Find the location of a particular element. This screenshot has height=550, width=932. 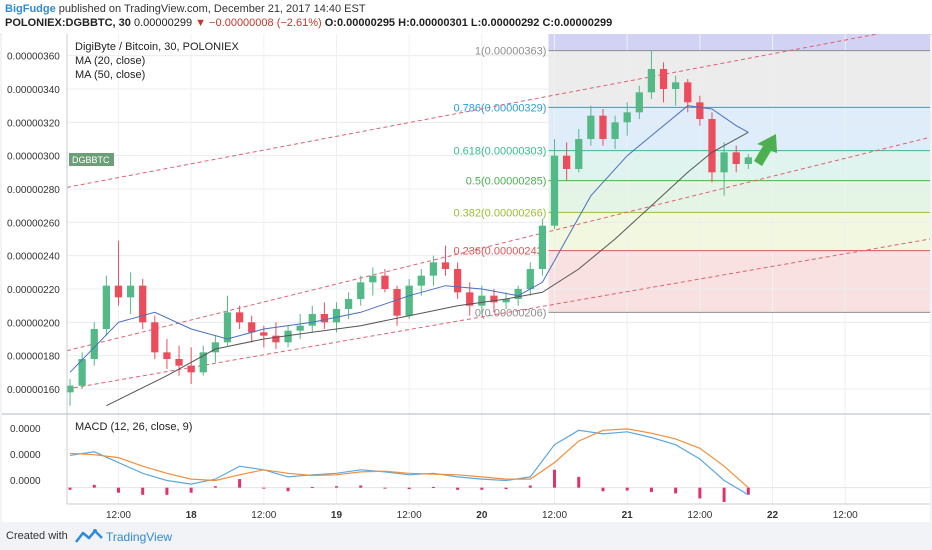

price-tick-label: 0.00000280 is located at coordinates (33, 190).